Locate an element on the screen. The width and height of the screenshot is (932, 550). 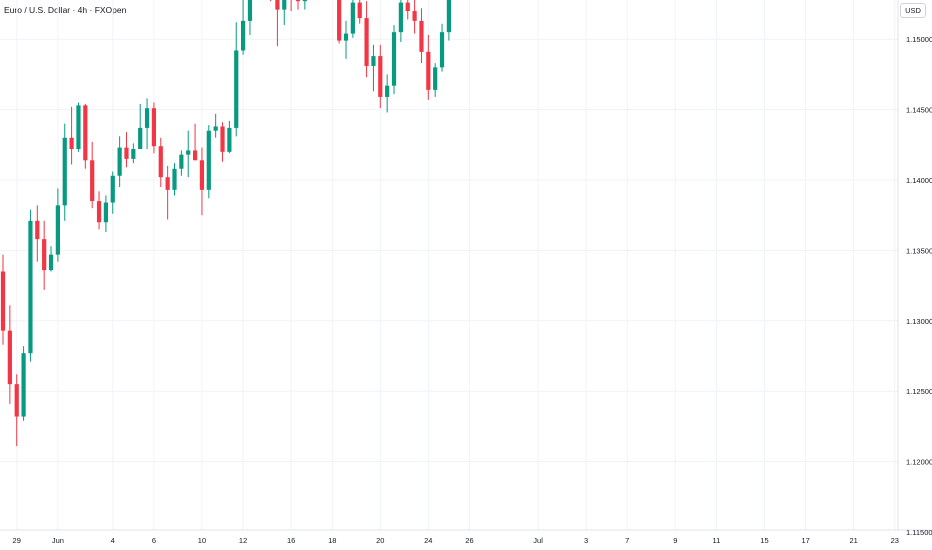
time-tick-label: Jul is located at coordinates (538, 540).